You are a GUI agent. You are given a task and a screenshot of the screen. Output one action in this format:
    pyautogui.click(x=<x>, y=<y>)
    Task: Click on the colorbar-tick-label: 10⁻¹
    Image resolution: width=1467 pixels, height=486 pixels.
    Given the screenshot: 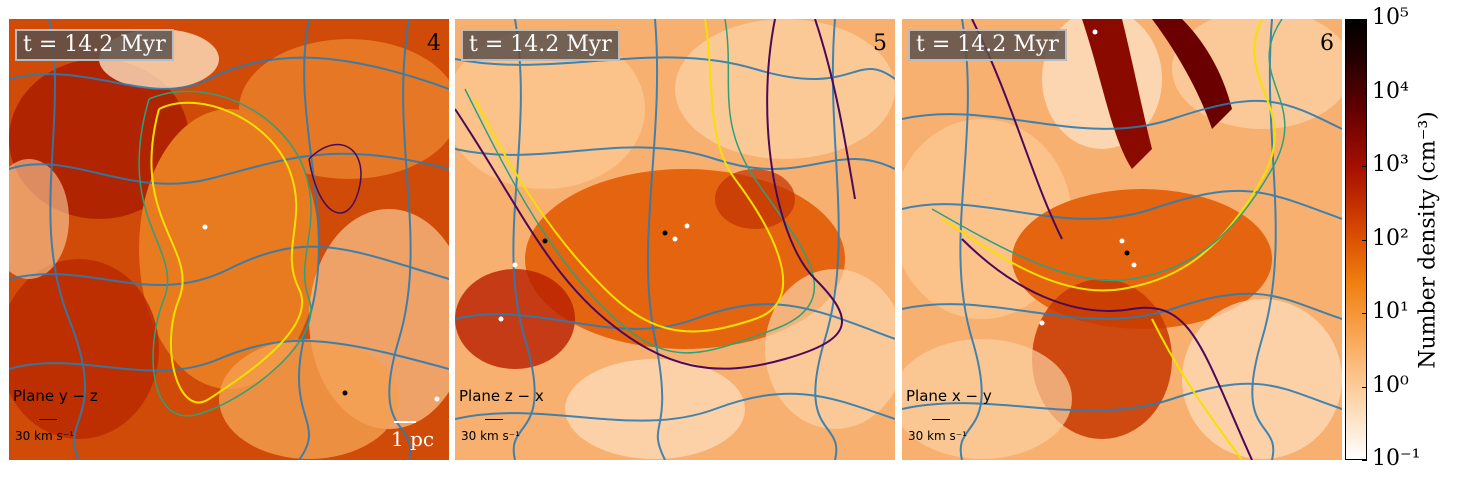 What is the action you would take?
    pyautogui.click(x=1396, y=458)
    